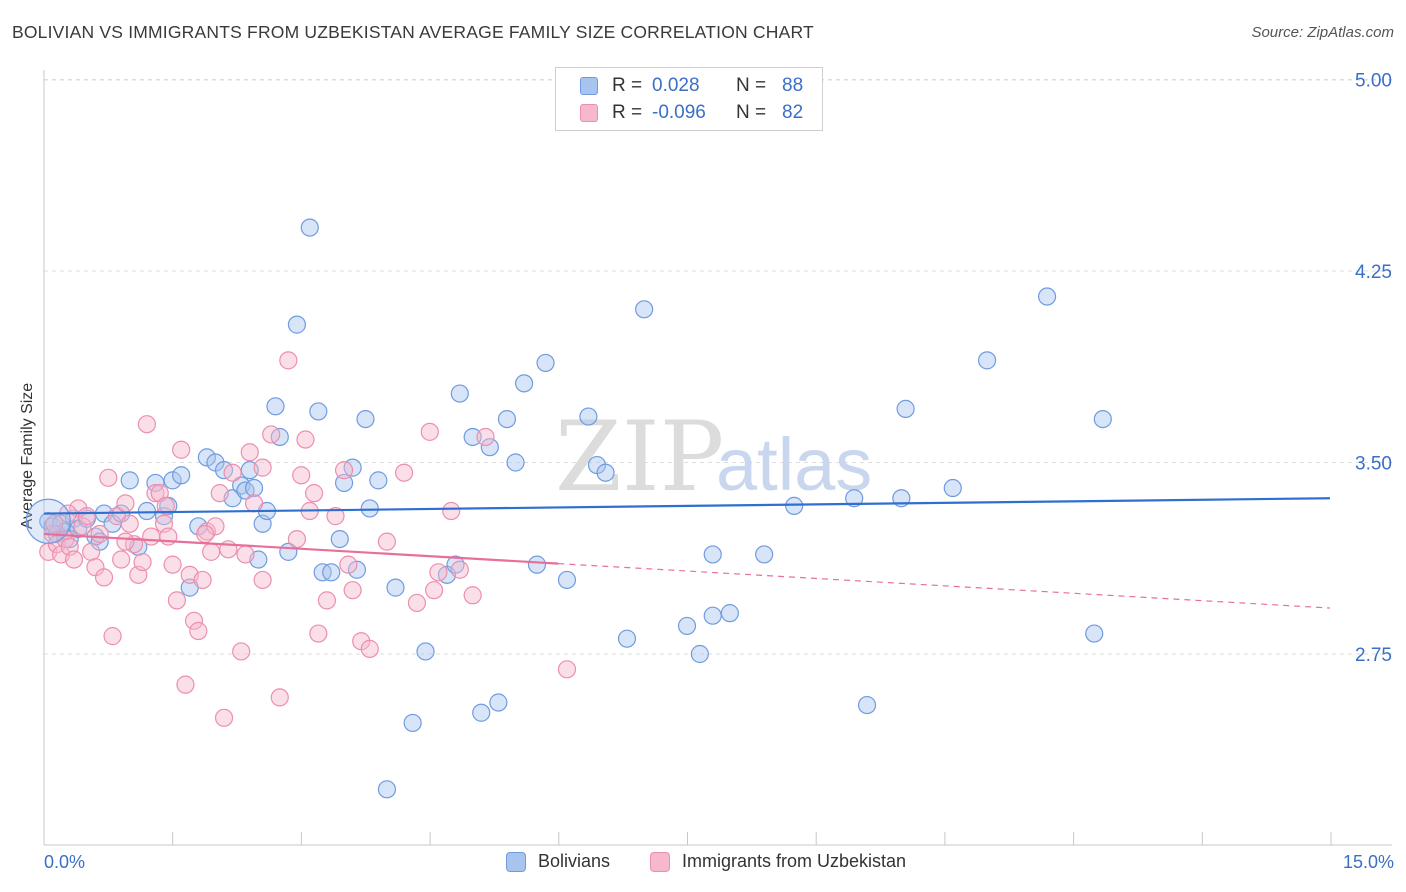 The image size is (1406, 892). What do you see at coordinates (1368, 862) in the screenshot?
I see `x-tick-label-max: 15.0%` at bounding box center [1368, 862].